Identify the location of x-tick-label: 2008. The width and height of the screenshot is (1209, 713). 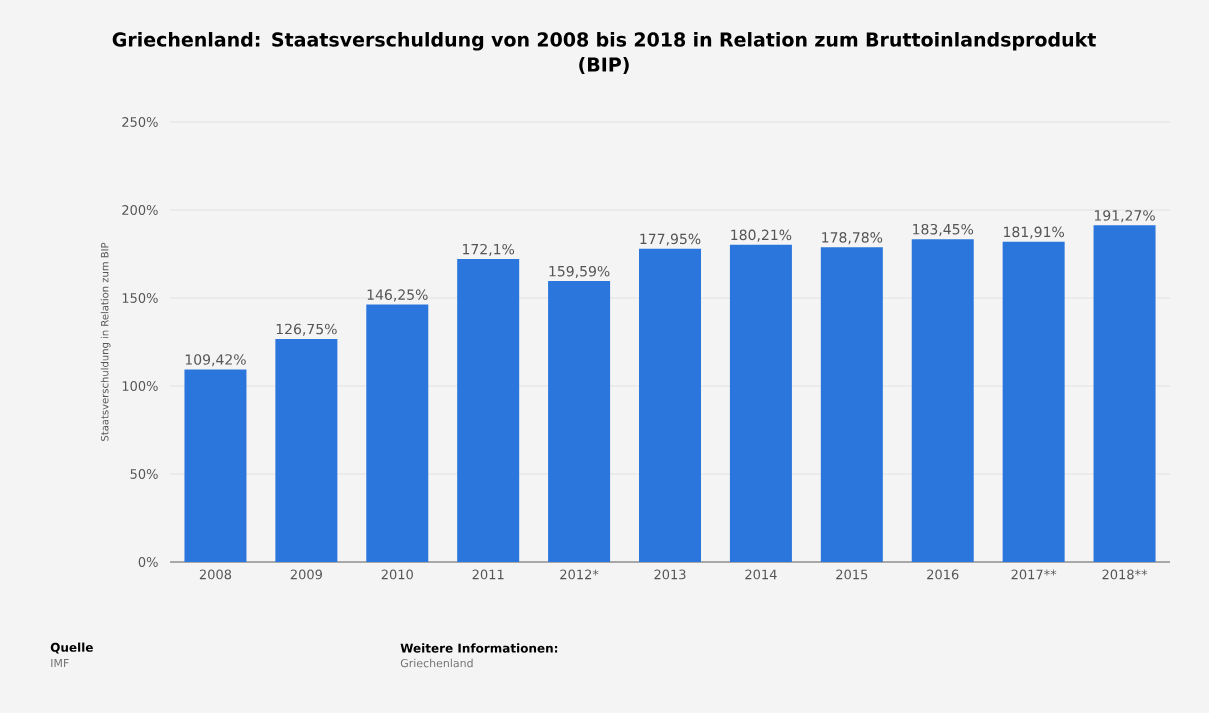
(215, 574).